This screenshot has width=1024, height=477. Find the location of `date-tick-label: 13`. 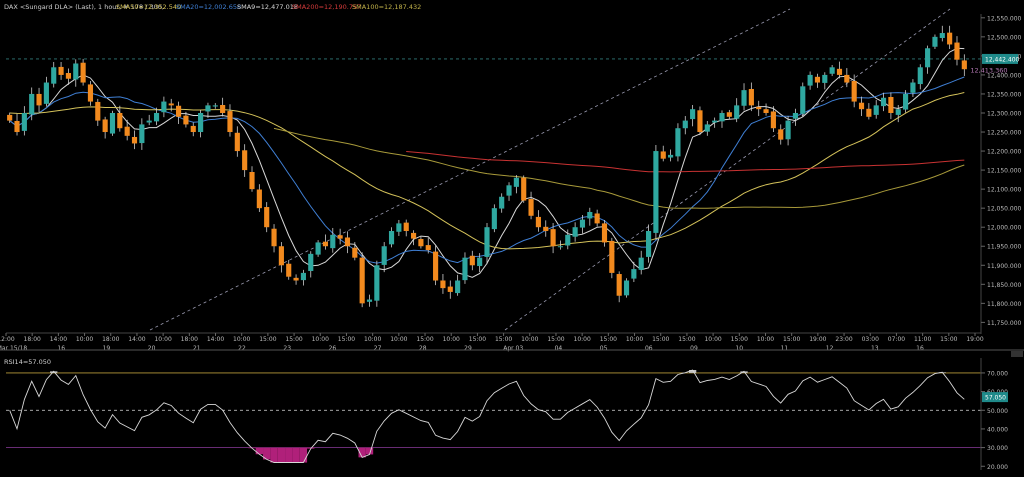

date-tick-label: 13 is located at coordinates (875, 348).